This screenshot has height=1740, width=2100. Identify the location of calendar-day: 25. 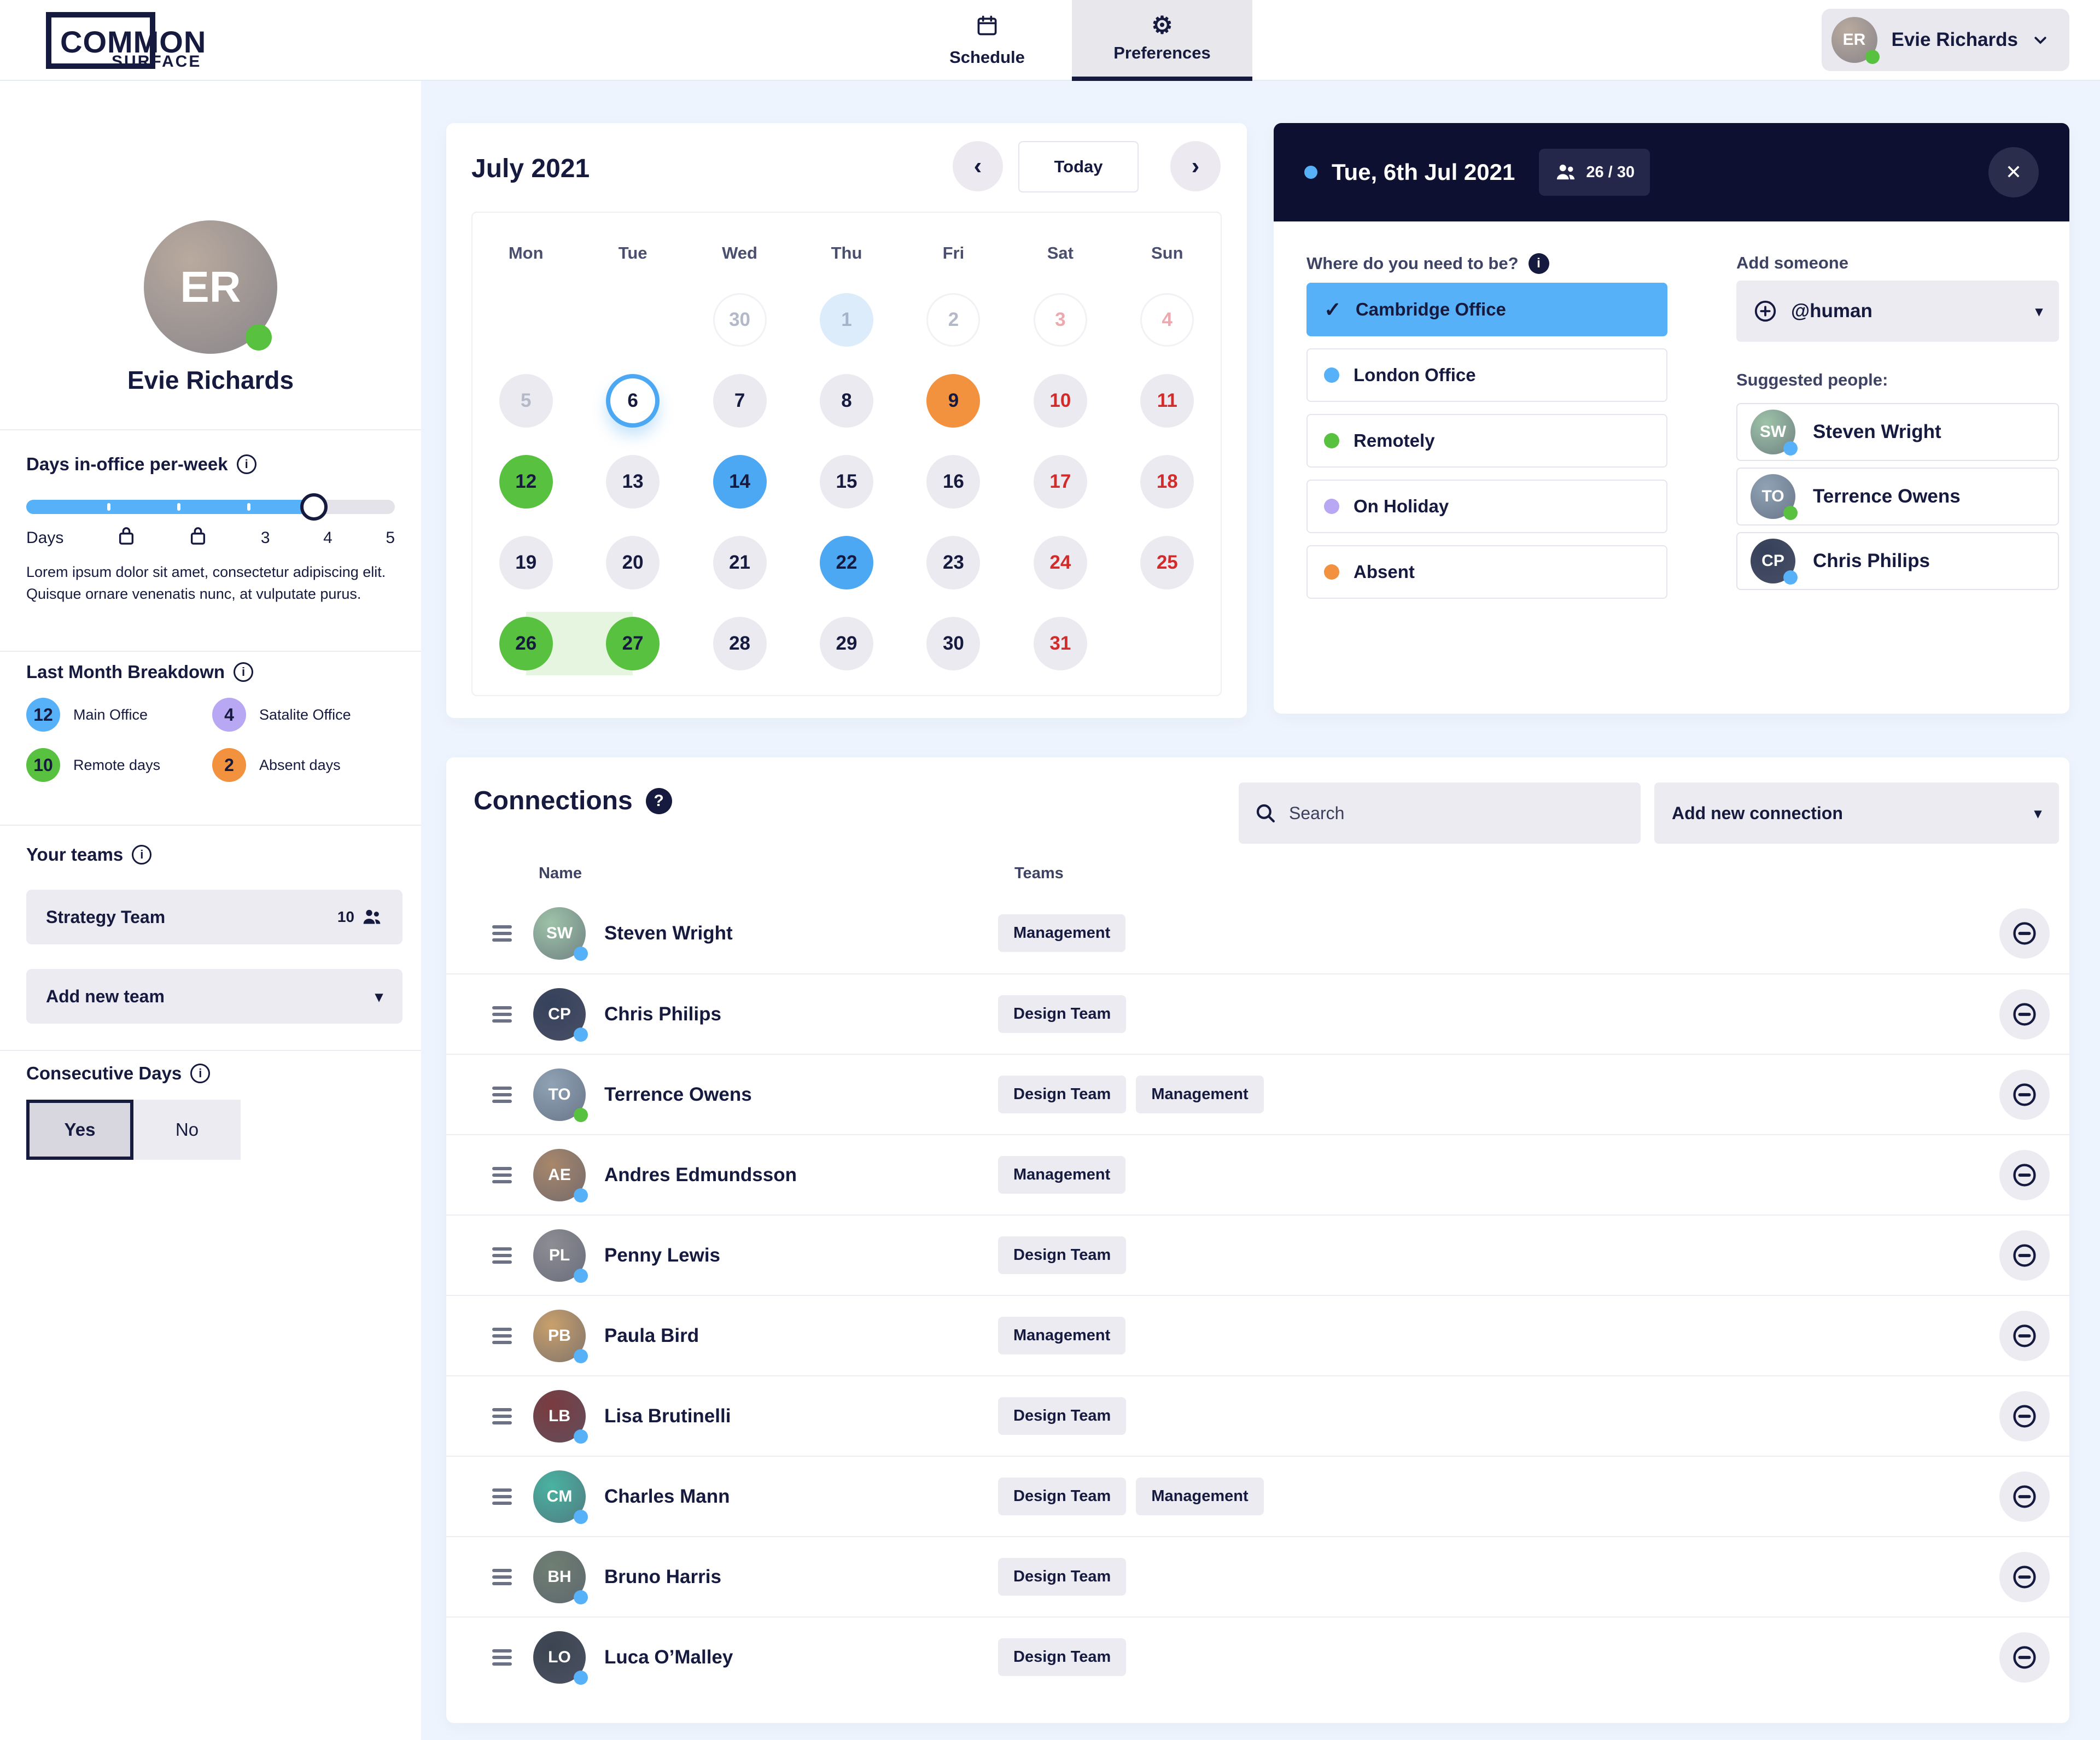
(1167, 562).